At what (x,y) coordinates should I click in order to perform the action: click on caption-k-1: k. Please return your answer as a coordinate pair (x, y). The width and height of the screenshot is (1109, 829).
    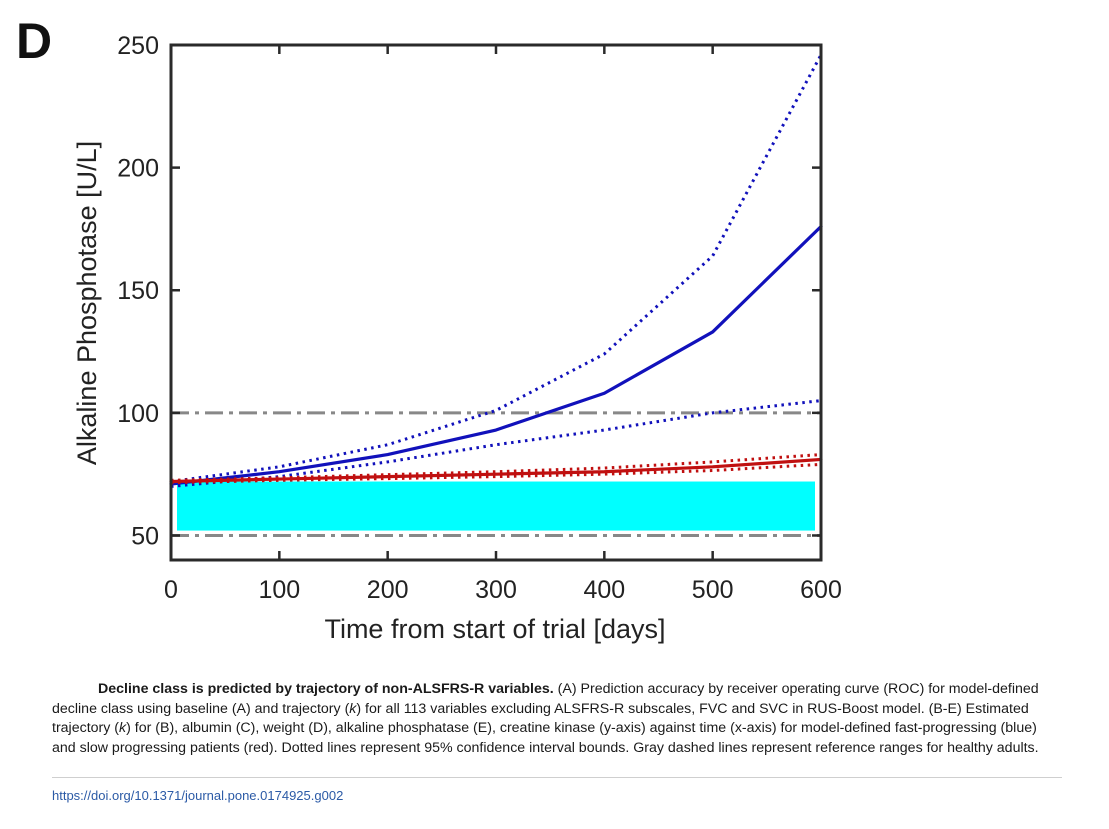
    Looking at the image, I should click on (353, 708).